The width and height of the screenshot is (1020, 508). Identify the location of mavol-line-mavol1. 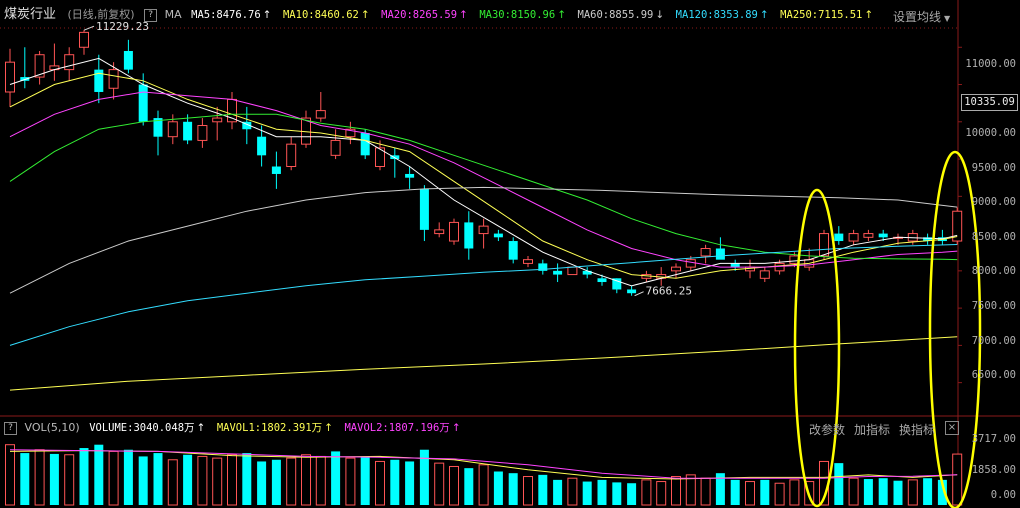
(483, 465).